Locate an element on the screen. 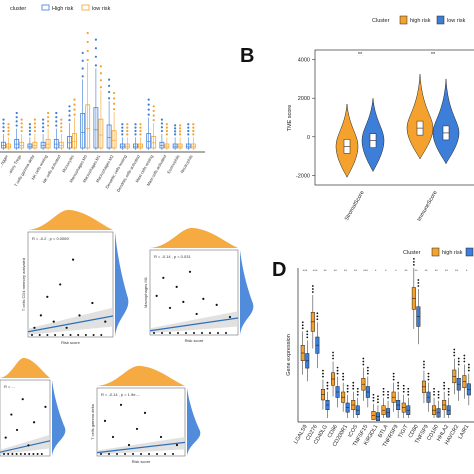 The width and height of the screenshot is (474, 474). panel-d-ylabel: Gene expression is located at coordinates (289, 355).